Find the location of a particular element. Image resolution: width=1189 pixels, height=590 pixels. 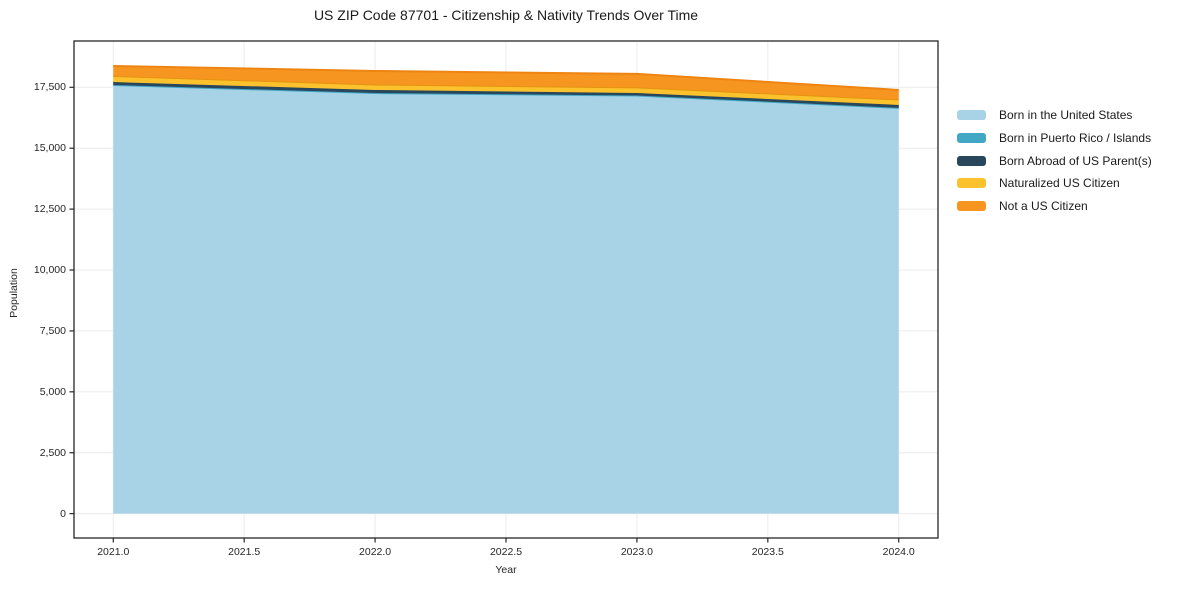

y-tick-label: 12,500 is located at coordinates (49, 209).